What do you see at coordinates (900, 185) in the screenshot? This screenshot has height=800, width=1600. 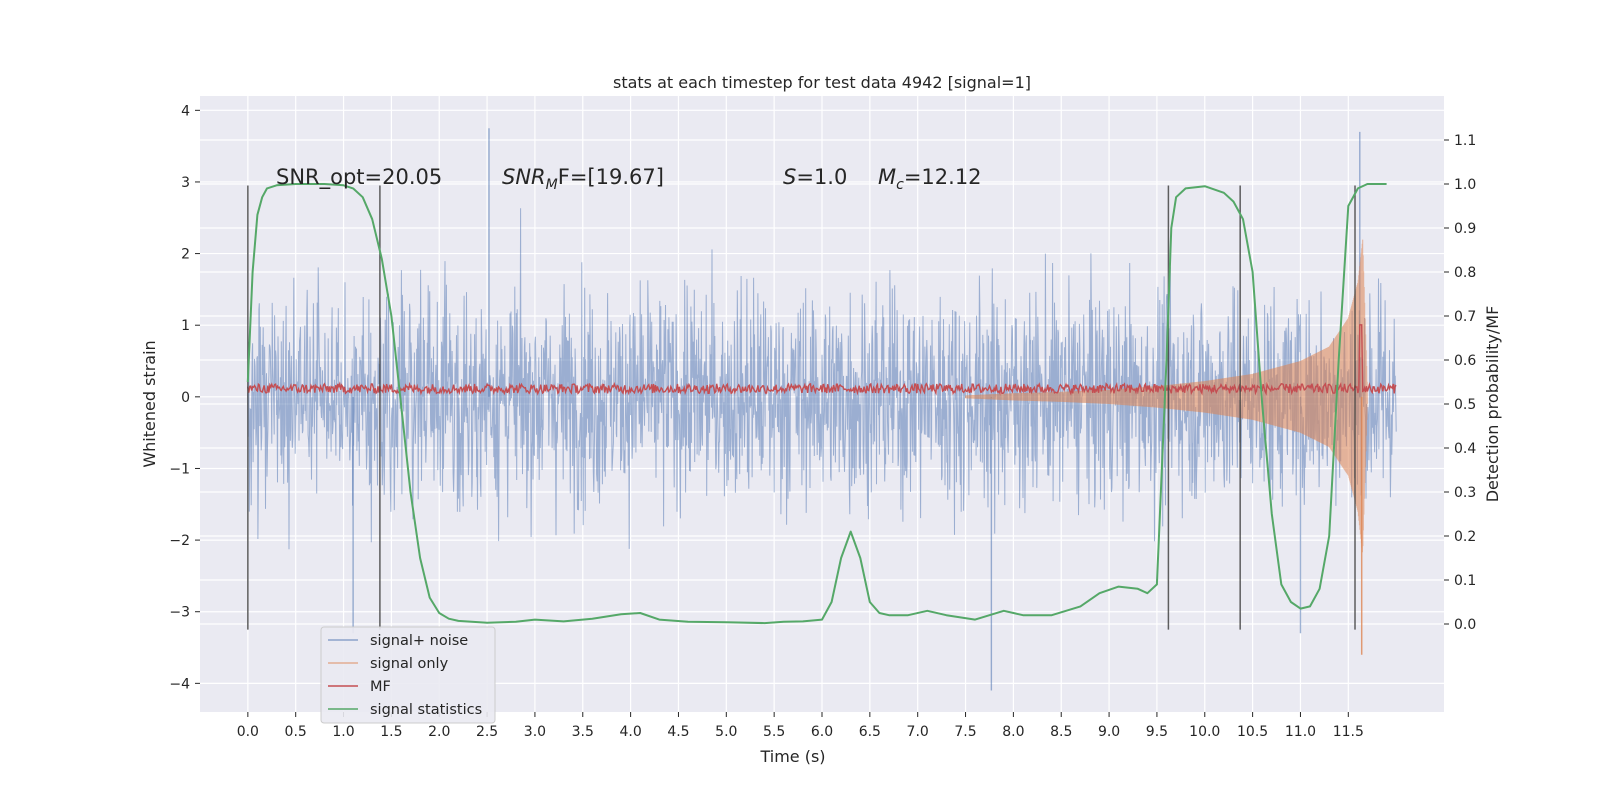 I see `annotation-mc-sub: c` at bounding box center [900, 185].